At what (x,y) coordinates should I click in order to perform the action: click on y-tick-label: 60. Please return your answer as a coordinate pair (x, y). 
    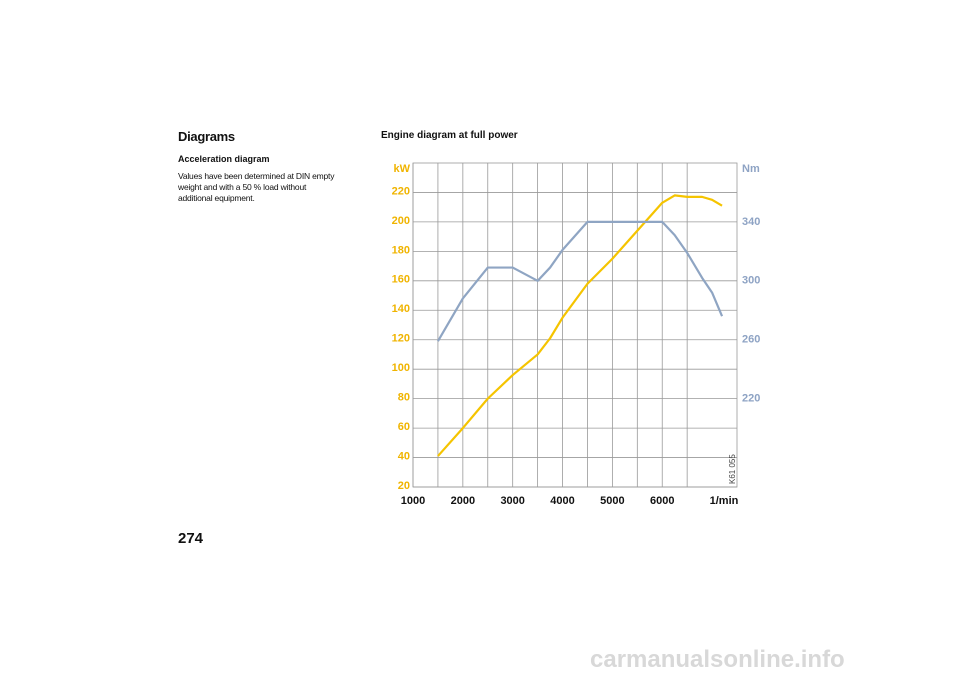
    Looking at the image, I should click on (404, 427).